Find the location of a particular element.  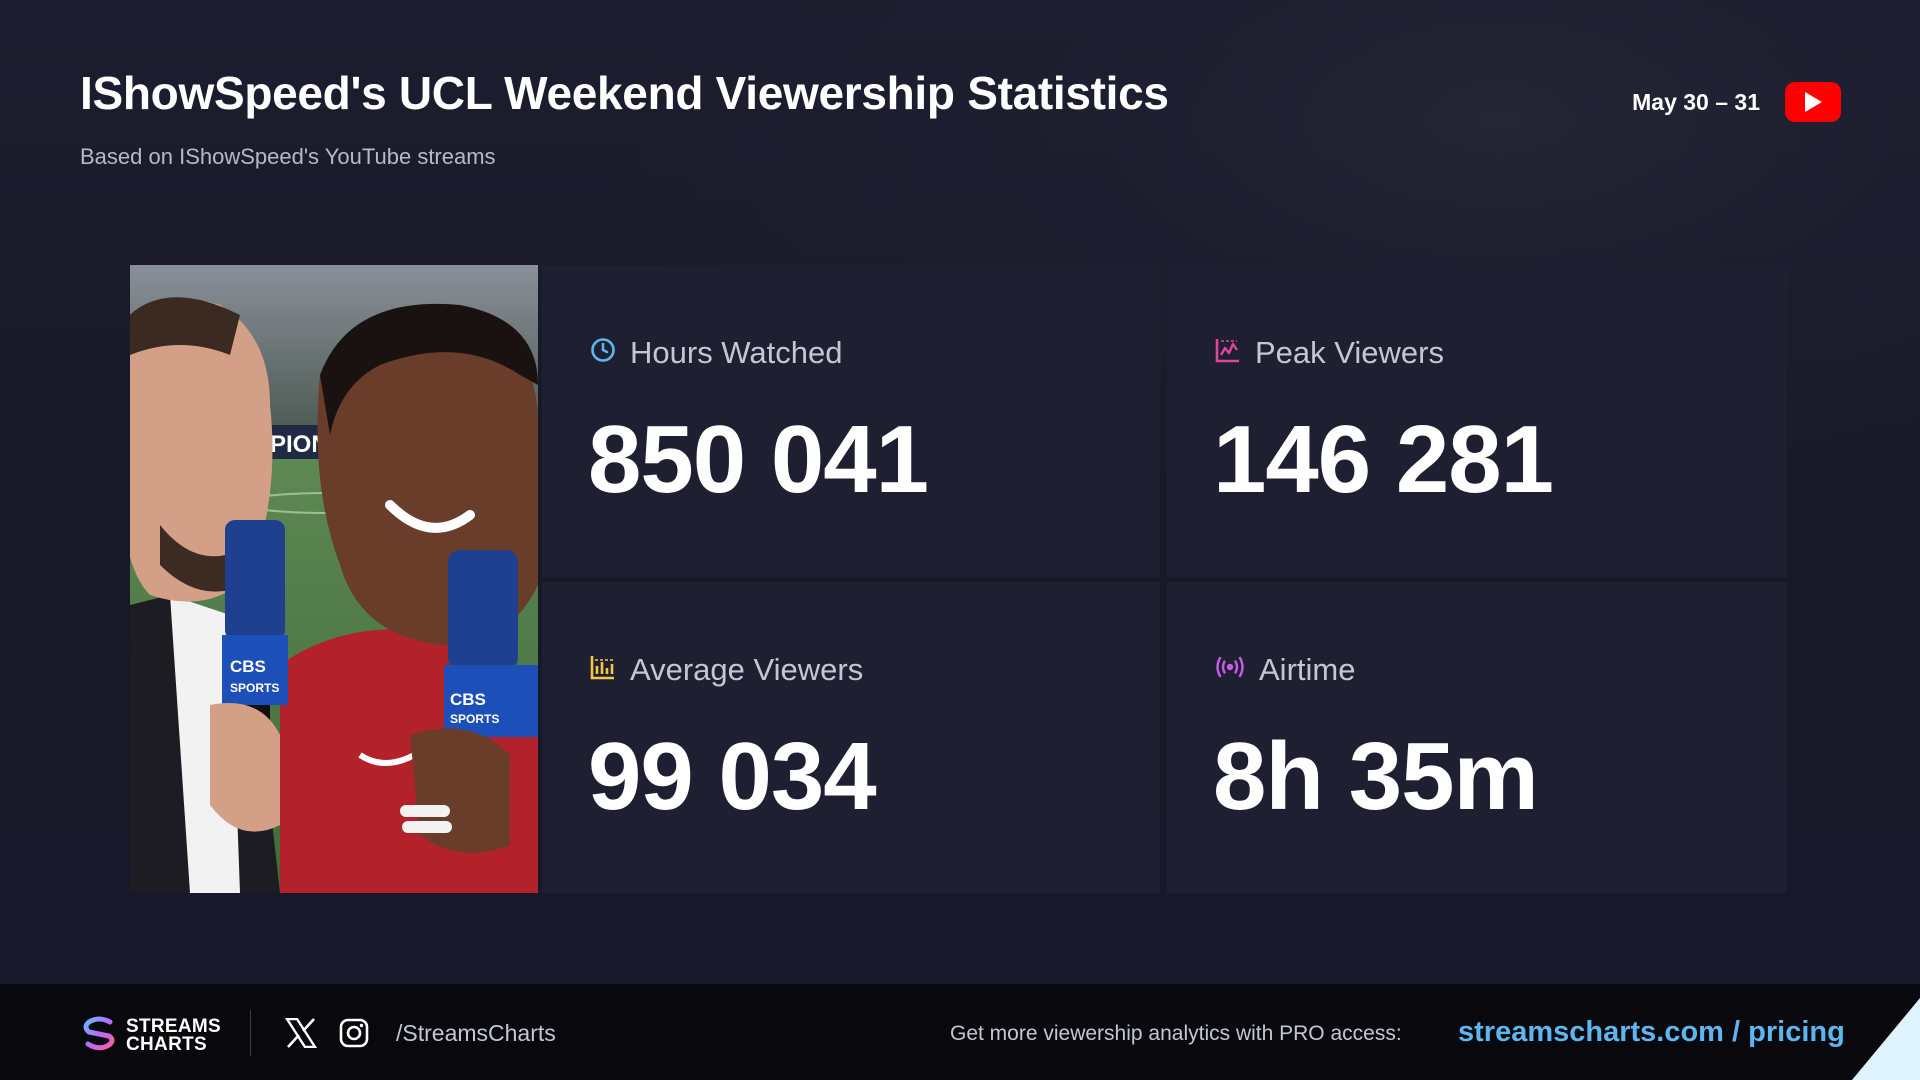

stream-photo: PIONS CBS SPORTS CBS SPORTS is located at coordinates (334, 579).